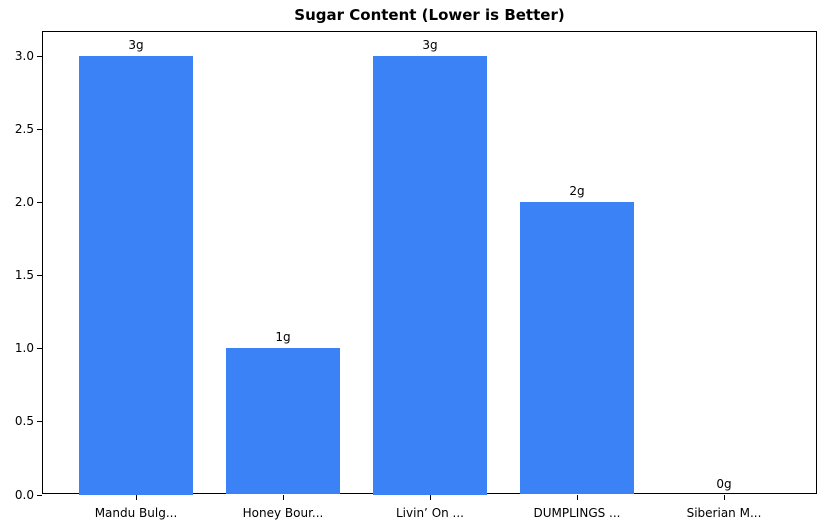 The width and height of the screenshot is (826, 528). Describe the element at coordinates (724, 483) in the screenshot. I see `bar-value-label: 0g` at that location.